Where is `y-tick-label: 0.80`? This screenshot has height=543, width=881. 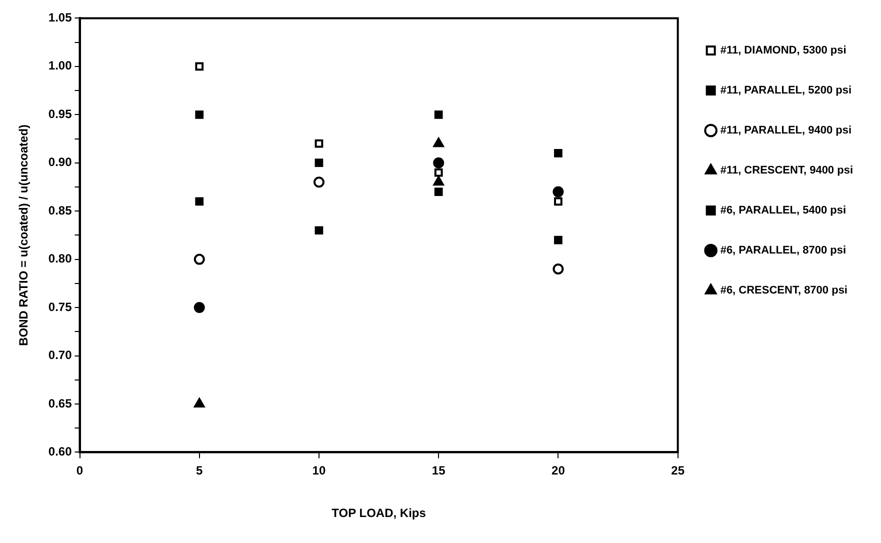 y-tick-label: 0.80 is located at coordinates (60, 259).